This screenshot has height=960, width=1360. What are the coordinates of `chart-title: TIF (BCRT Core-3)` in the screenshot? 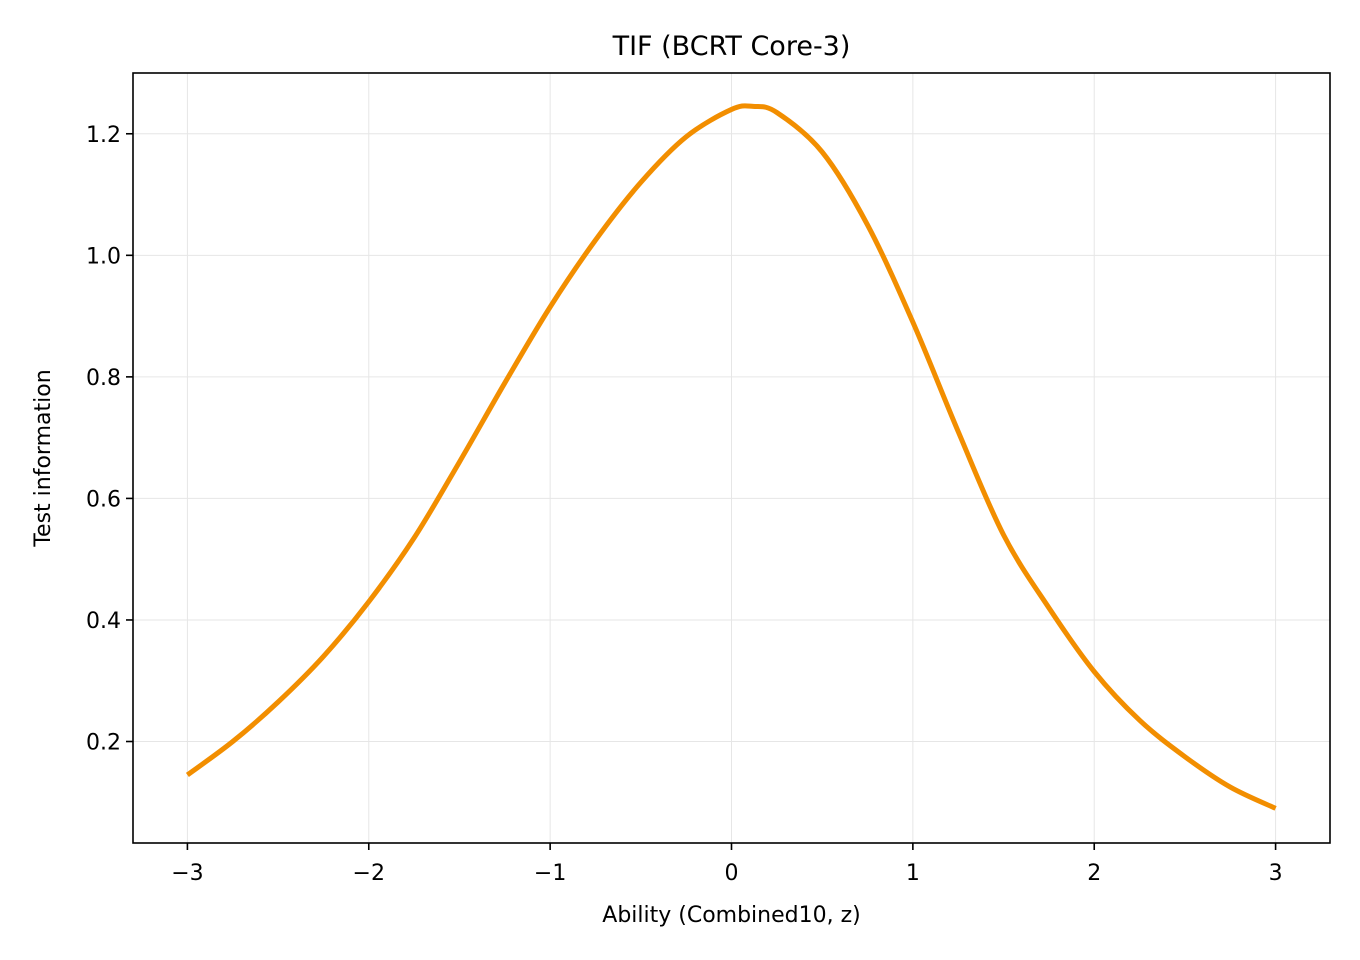 It's located at (731, 46).